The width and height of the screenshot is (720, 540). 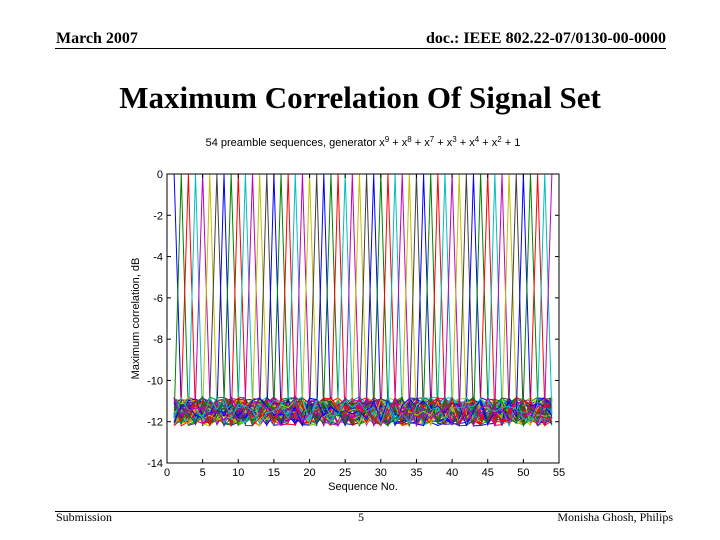 I want to click on chart-title-exponent: 4, so click(x=477, y=139).